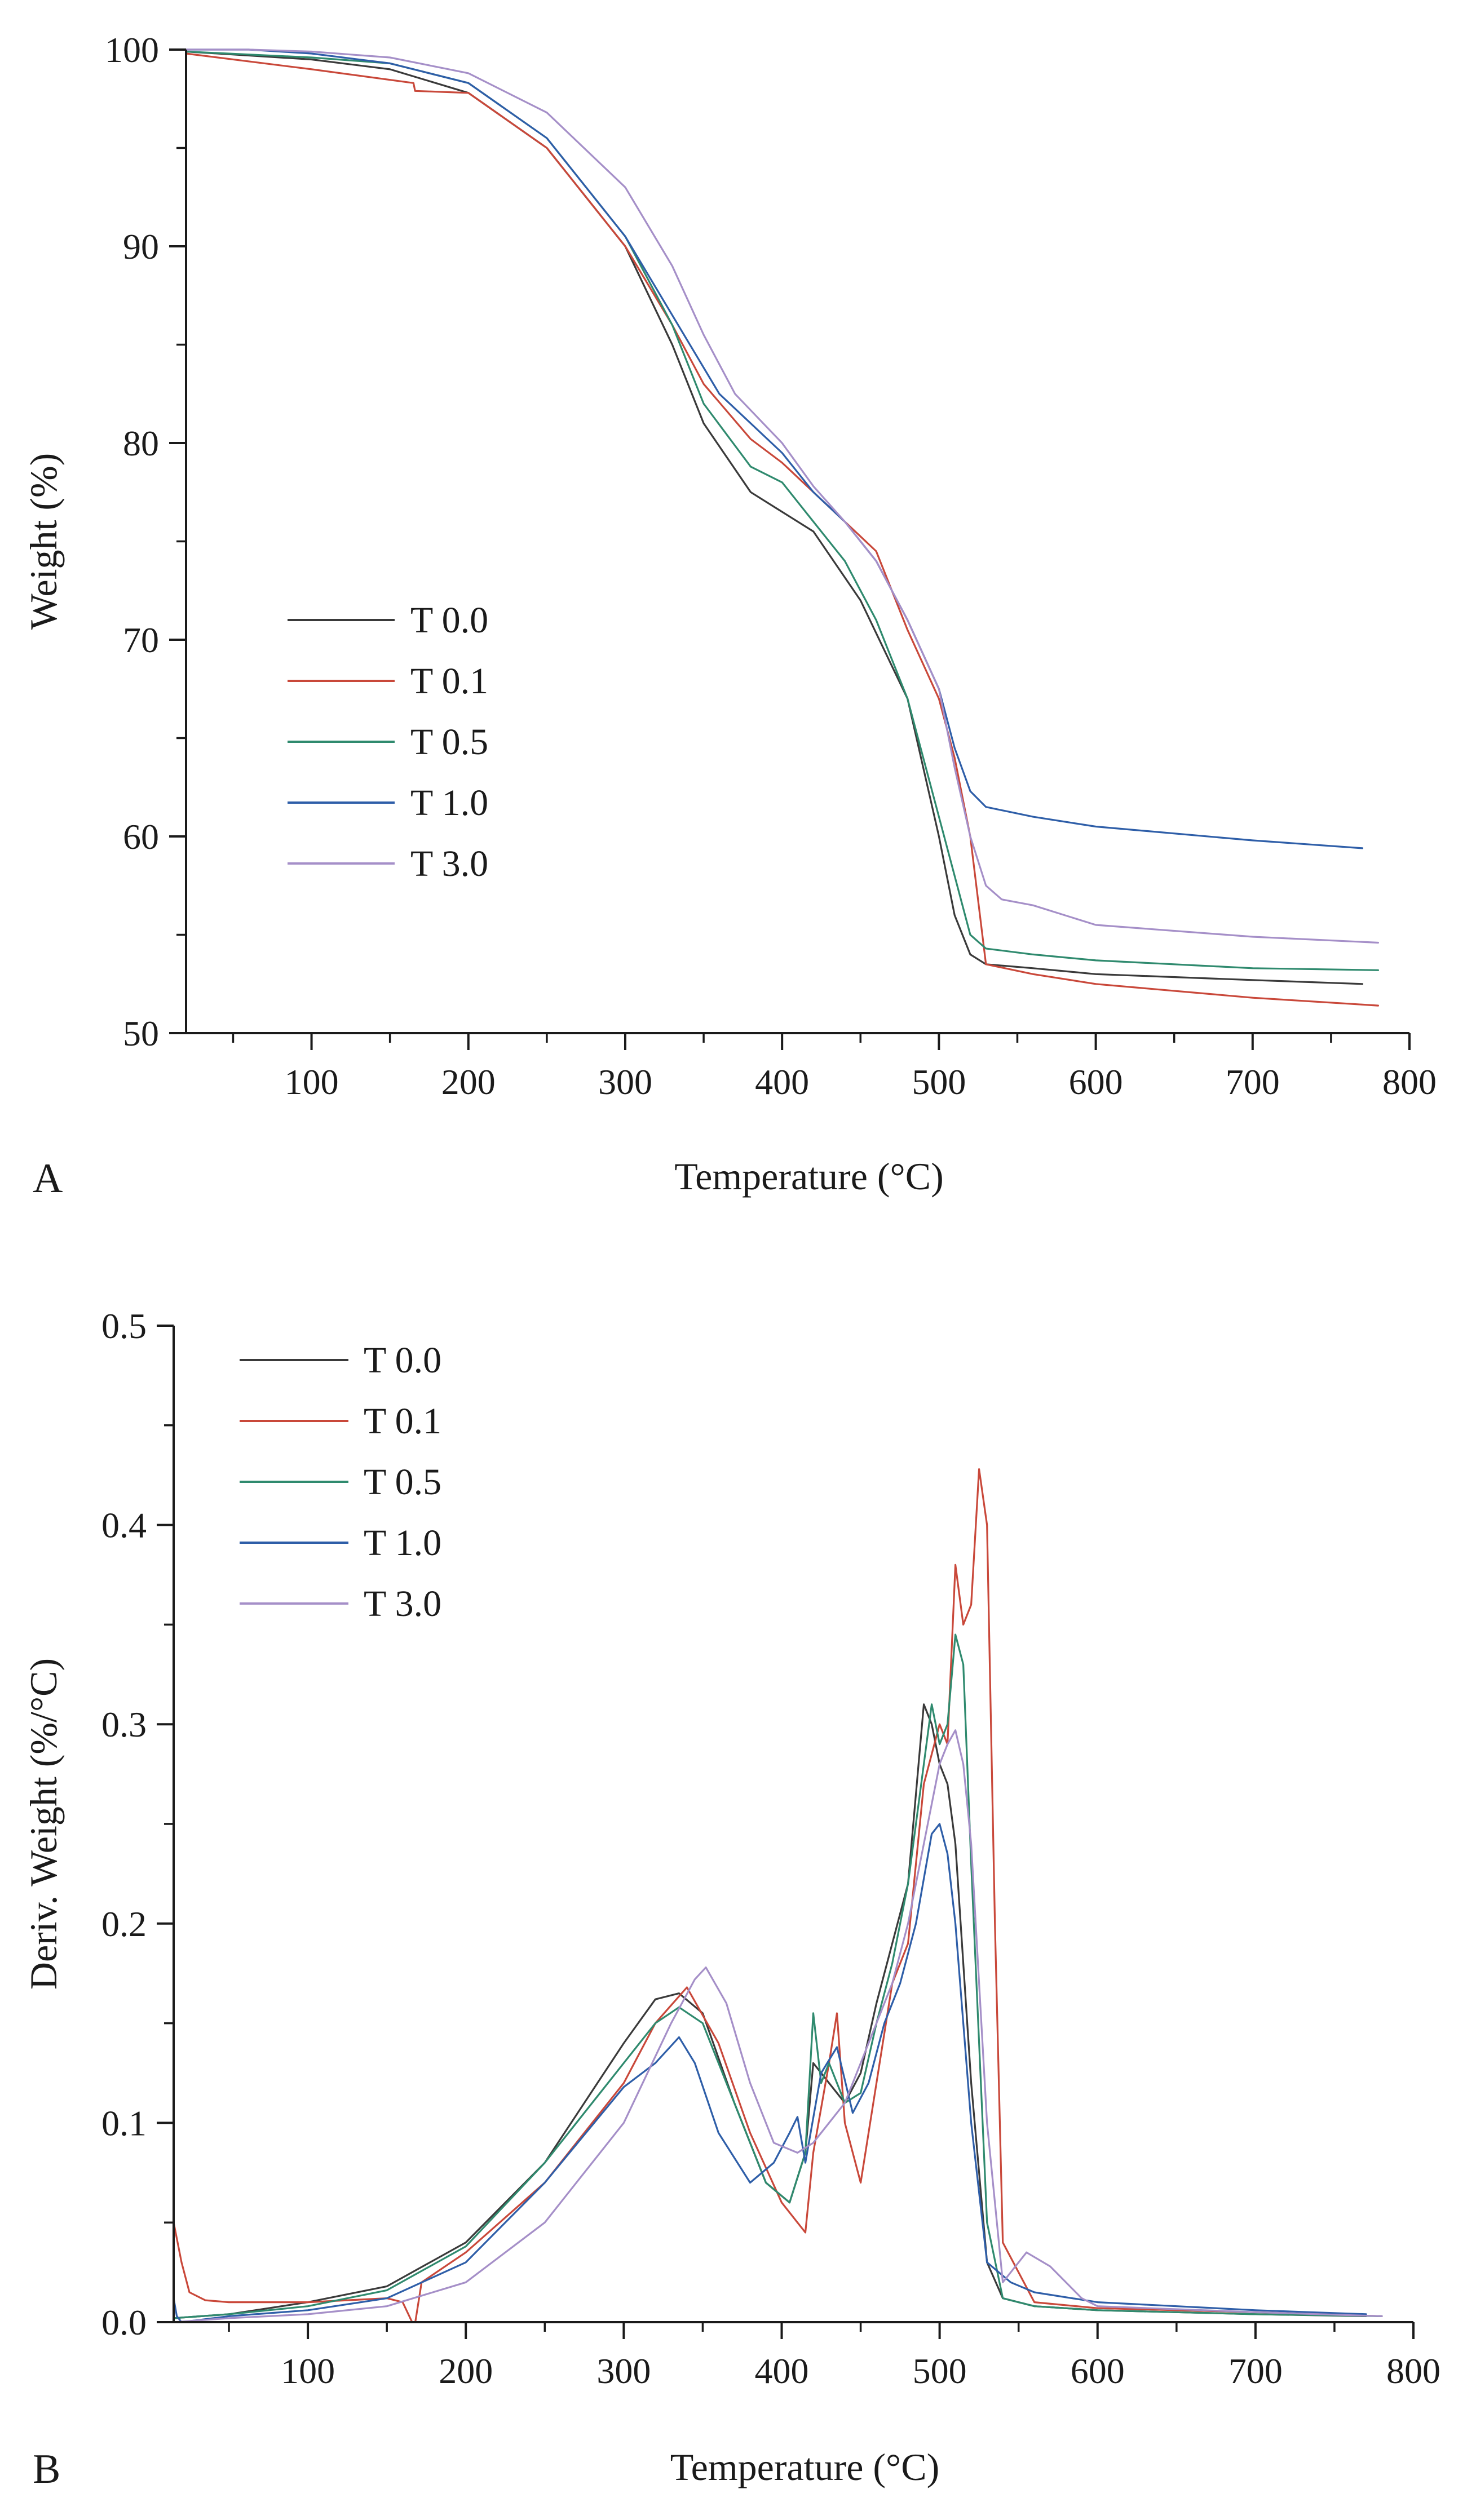  Describe the element at coordinates (46, 2469) in the screenshot. I see `panel-label: B` at that location.